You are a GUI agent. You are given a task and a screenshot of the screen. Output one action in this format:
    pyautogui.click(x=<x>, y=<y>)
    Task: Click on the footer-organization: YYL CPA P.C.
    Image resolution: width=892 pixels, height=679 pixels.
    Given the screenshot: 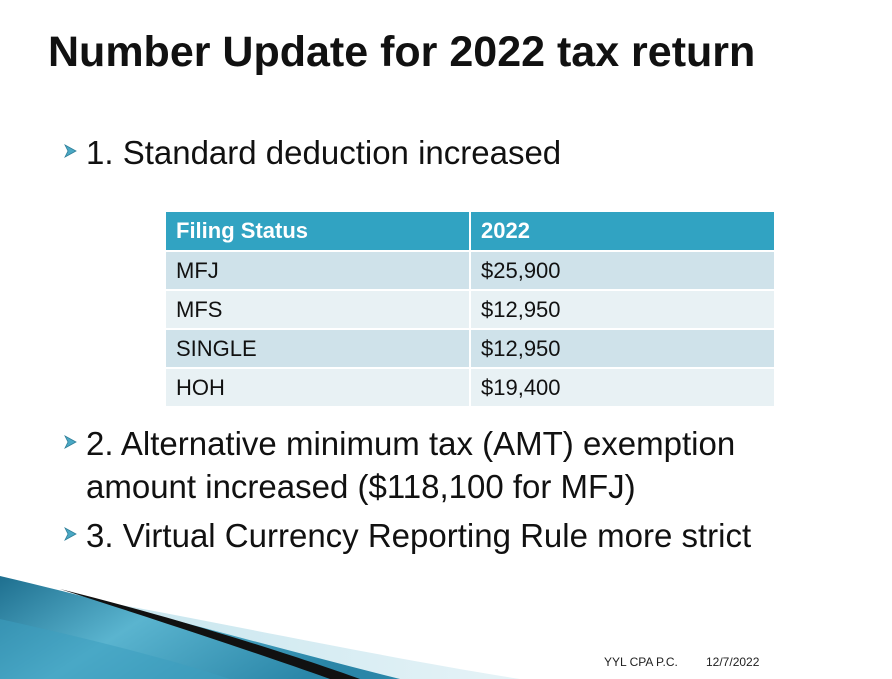 What is the action you would take?
    pyautogui.click(x=641, y=662)
    